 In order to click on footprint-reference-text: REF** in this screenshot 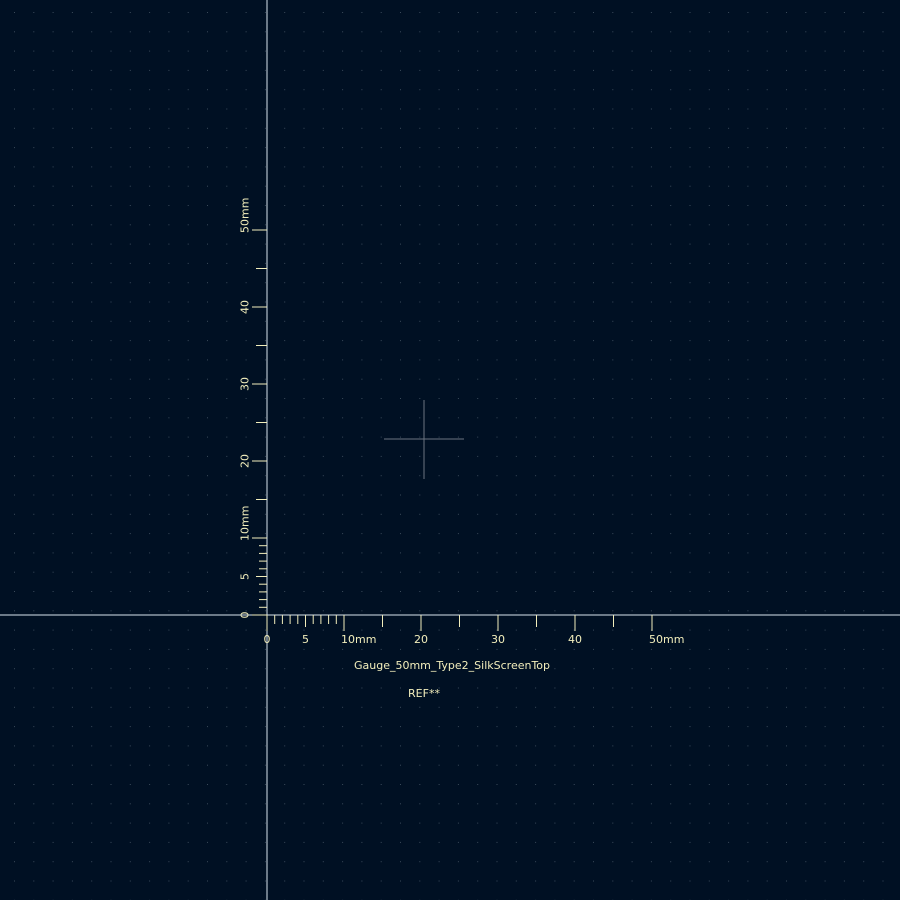, I will do `click(424, 693)`.